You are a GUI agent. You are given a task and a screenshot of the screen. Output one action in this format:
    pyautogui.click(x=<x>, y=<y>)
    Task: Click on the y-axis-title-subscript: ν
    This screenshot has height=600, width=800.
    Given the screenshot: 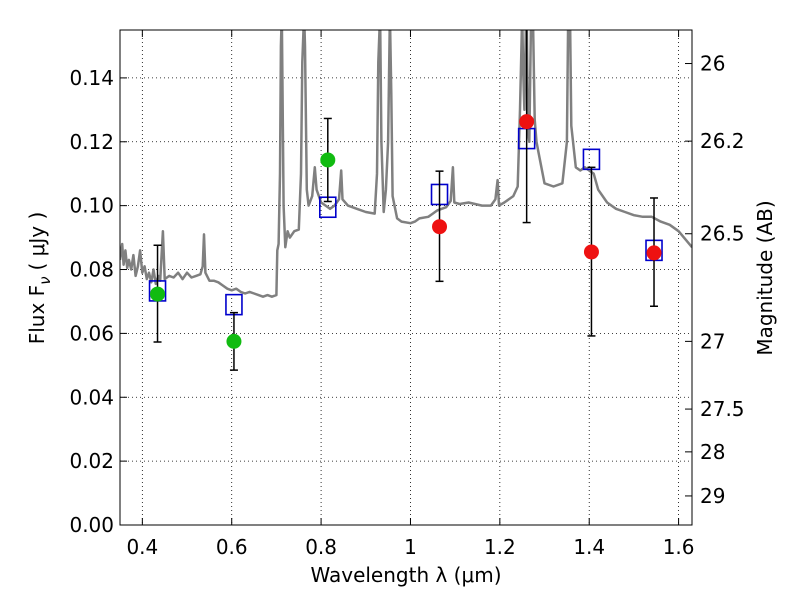 What is the action you would take?
    pyautogui.click(x=45, y=280)
    